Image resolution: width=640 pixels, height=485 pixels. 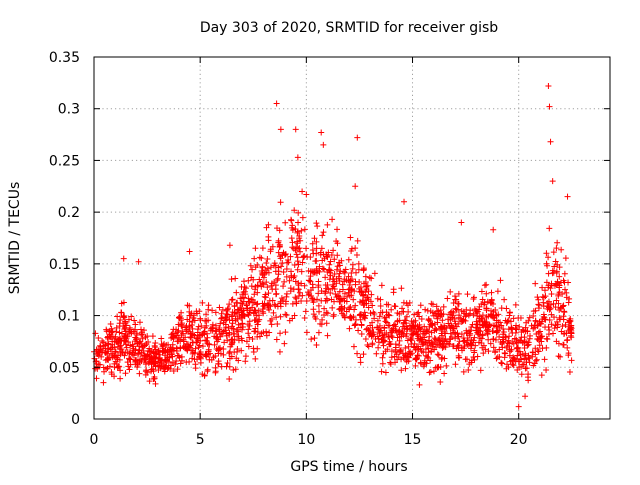 What do you see at coordinates (69, 213) in the screenshot?
I see `y-tick-label: 0.2` at bounding box center [69, 213].